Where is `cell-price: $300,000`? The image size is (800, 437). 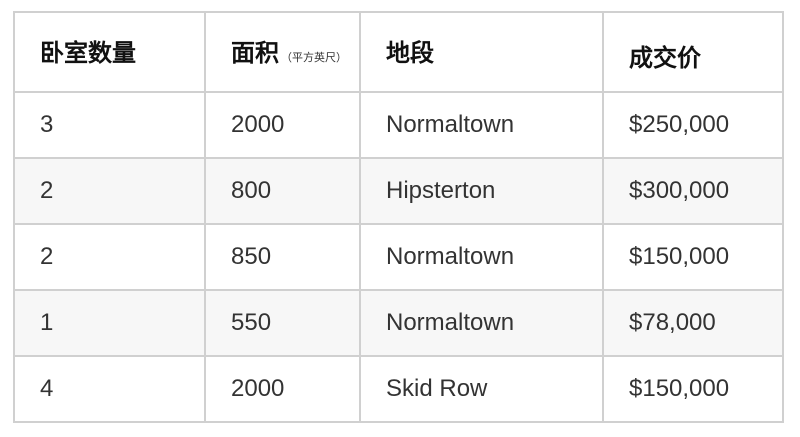
cell-price: $300,000 is located at coordinates (693, 191).